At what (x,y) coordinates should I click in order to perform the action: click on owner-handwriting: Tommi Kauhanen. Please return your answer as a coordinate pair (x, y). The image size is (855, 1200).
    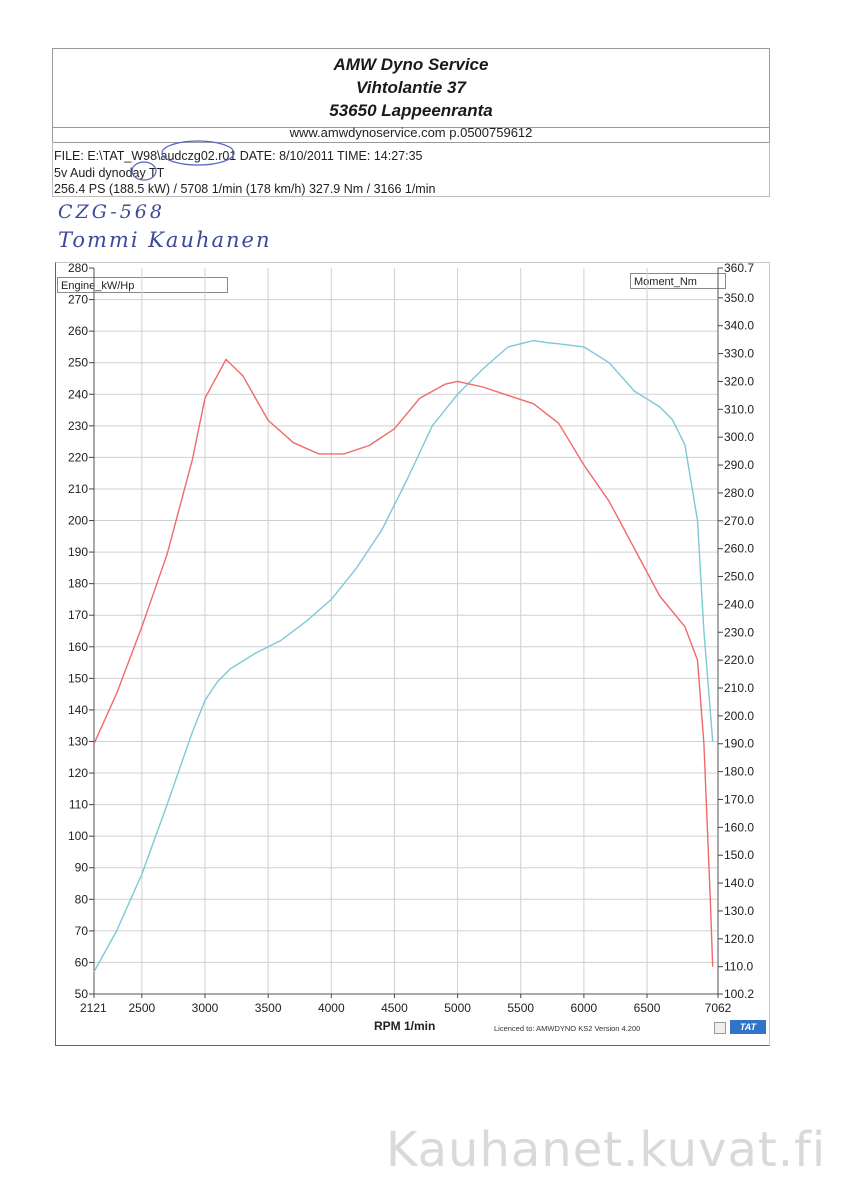
    Looking at the image, I should click on (165, 240).